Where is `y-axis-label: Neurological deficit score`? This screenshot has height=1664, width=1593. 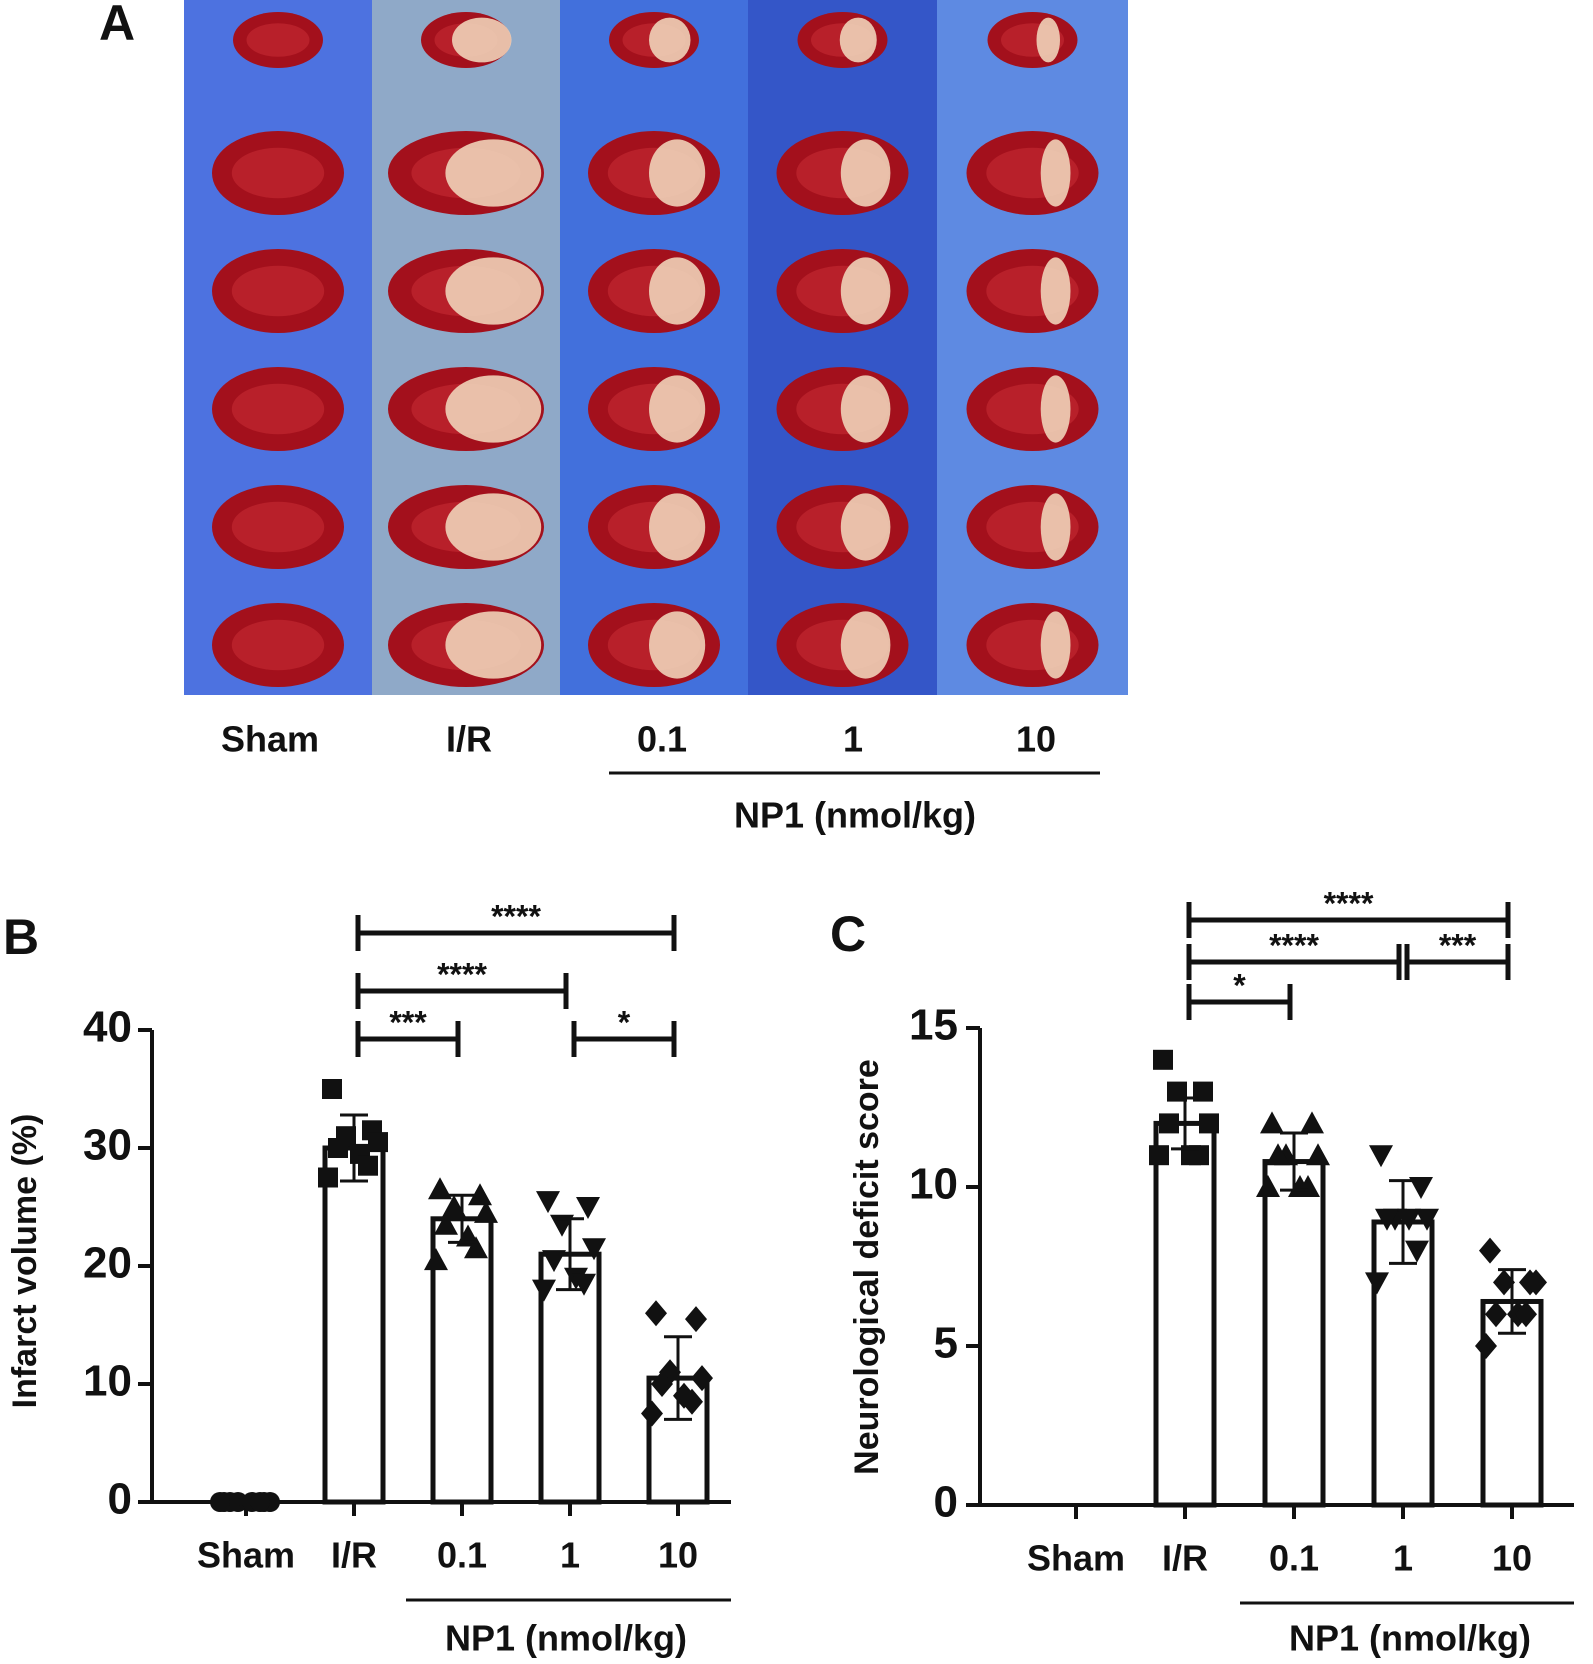 y-axis-label: Neurological deficit score is located at coordinates (867, 1267).